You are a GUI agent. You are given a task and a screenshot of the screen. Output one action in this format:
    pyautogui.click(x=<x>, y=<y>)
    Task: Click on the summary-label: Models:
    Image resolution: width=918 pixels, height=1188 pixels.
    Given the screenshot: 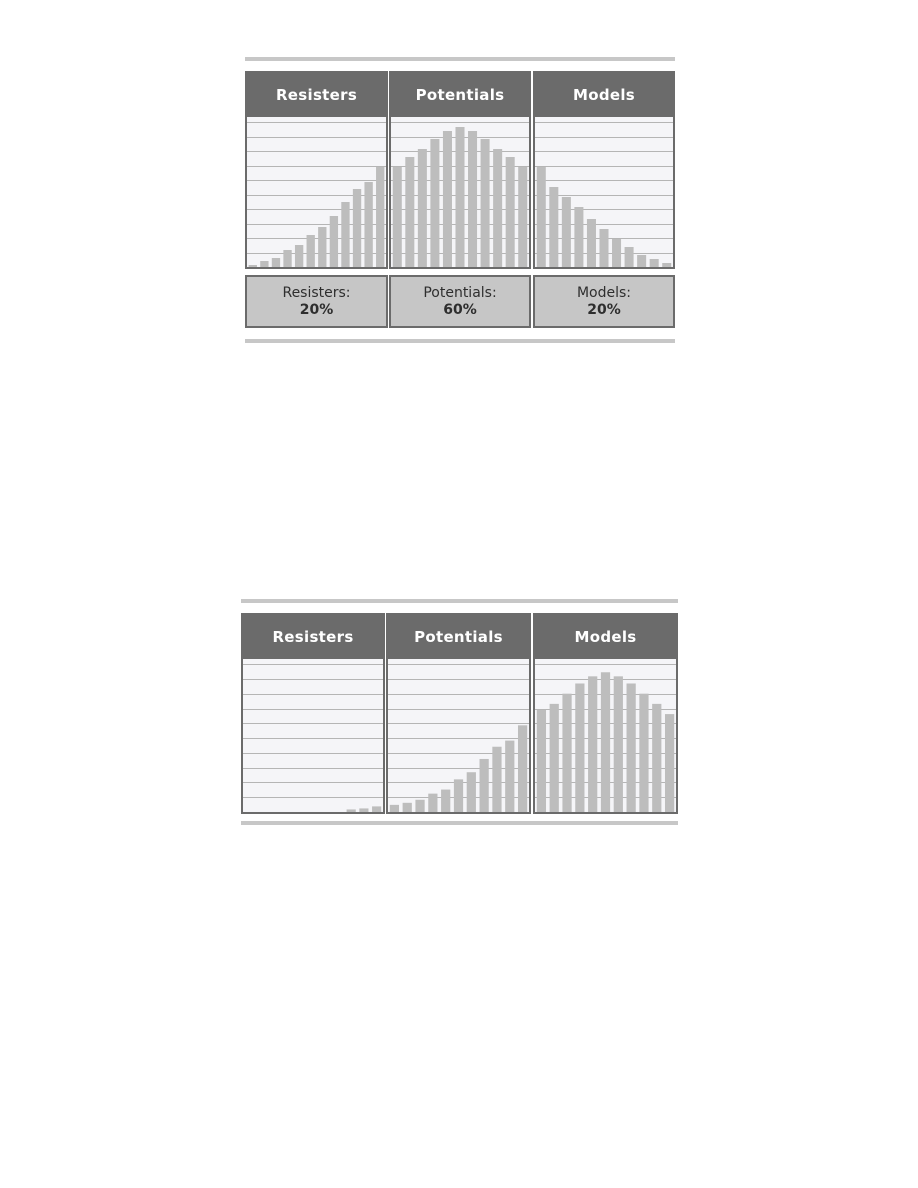 What is the action you would take?
    pyautogui.click(x=604, y=292)
    